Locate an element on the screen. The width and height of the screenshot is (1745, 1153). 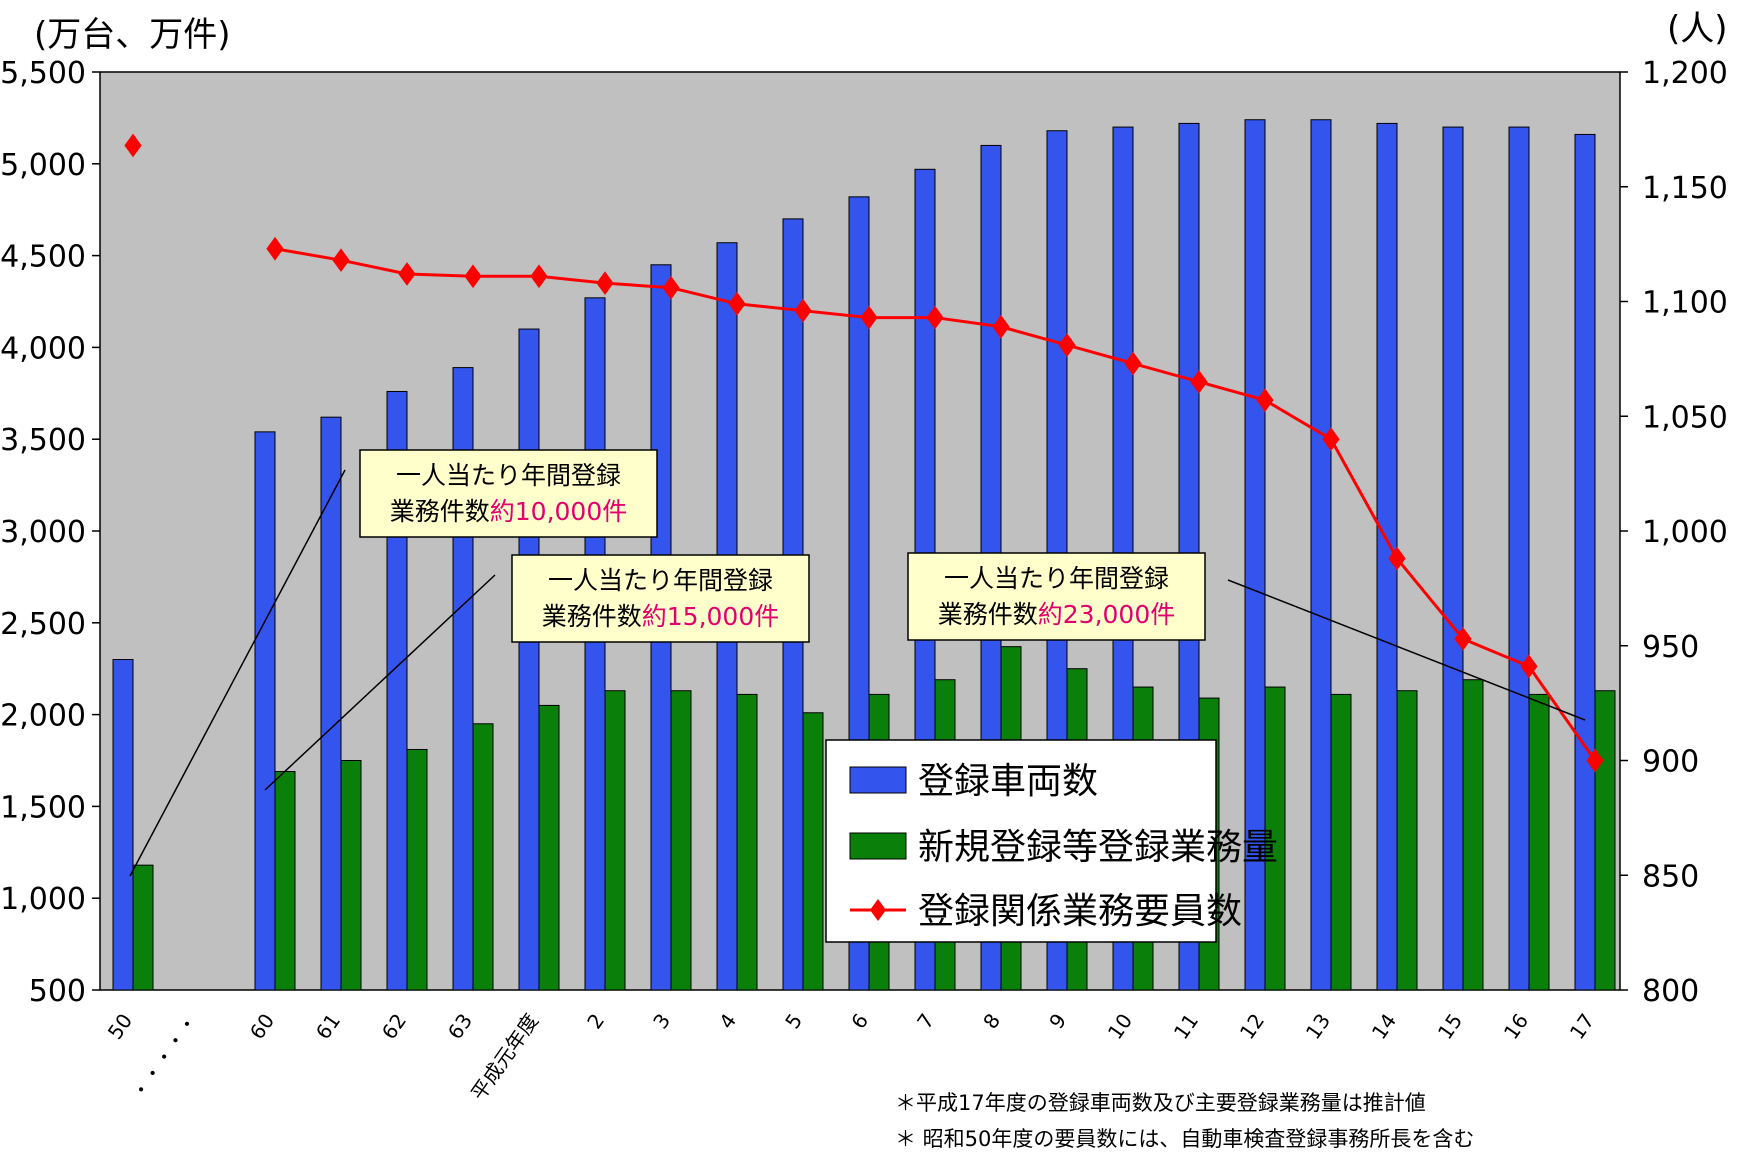
legend-label: 新規登録等登録業務量 is located at coordinates (1098, 847).